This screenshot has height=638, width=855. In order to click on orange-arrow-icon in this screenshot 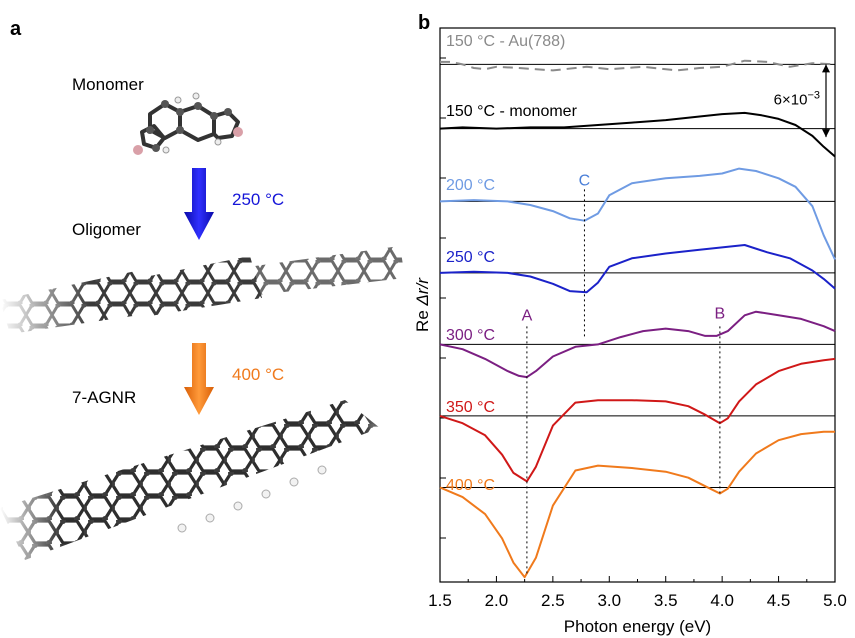, I will do `click(199, 379)`.